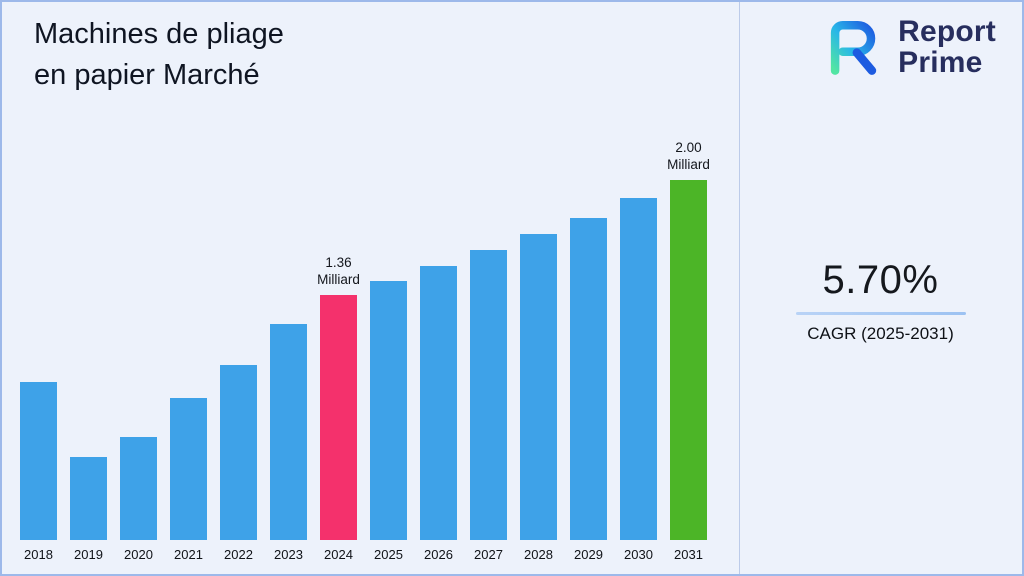 This screenshot has height=576, width=1024. What do you see at coordinates (159, 55) in the screenshot?
I see `page-title: Machines de pliage en papier Marché` at bounding box center [159, 55].